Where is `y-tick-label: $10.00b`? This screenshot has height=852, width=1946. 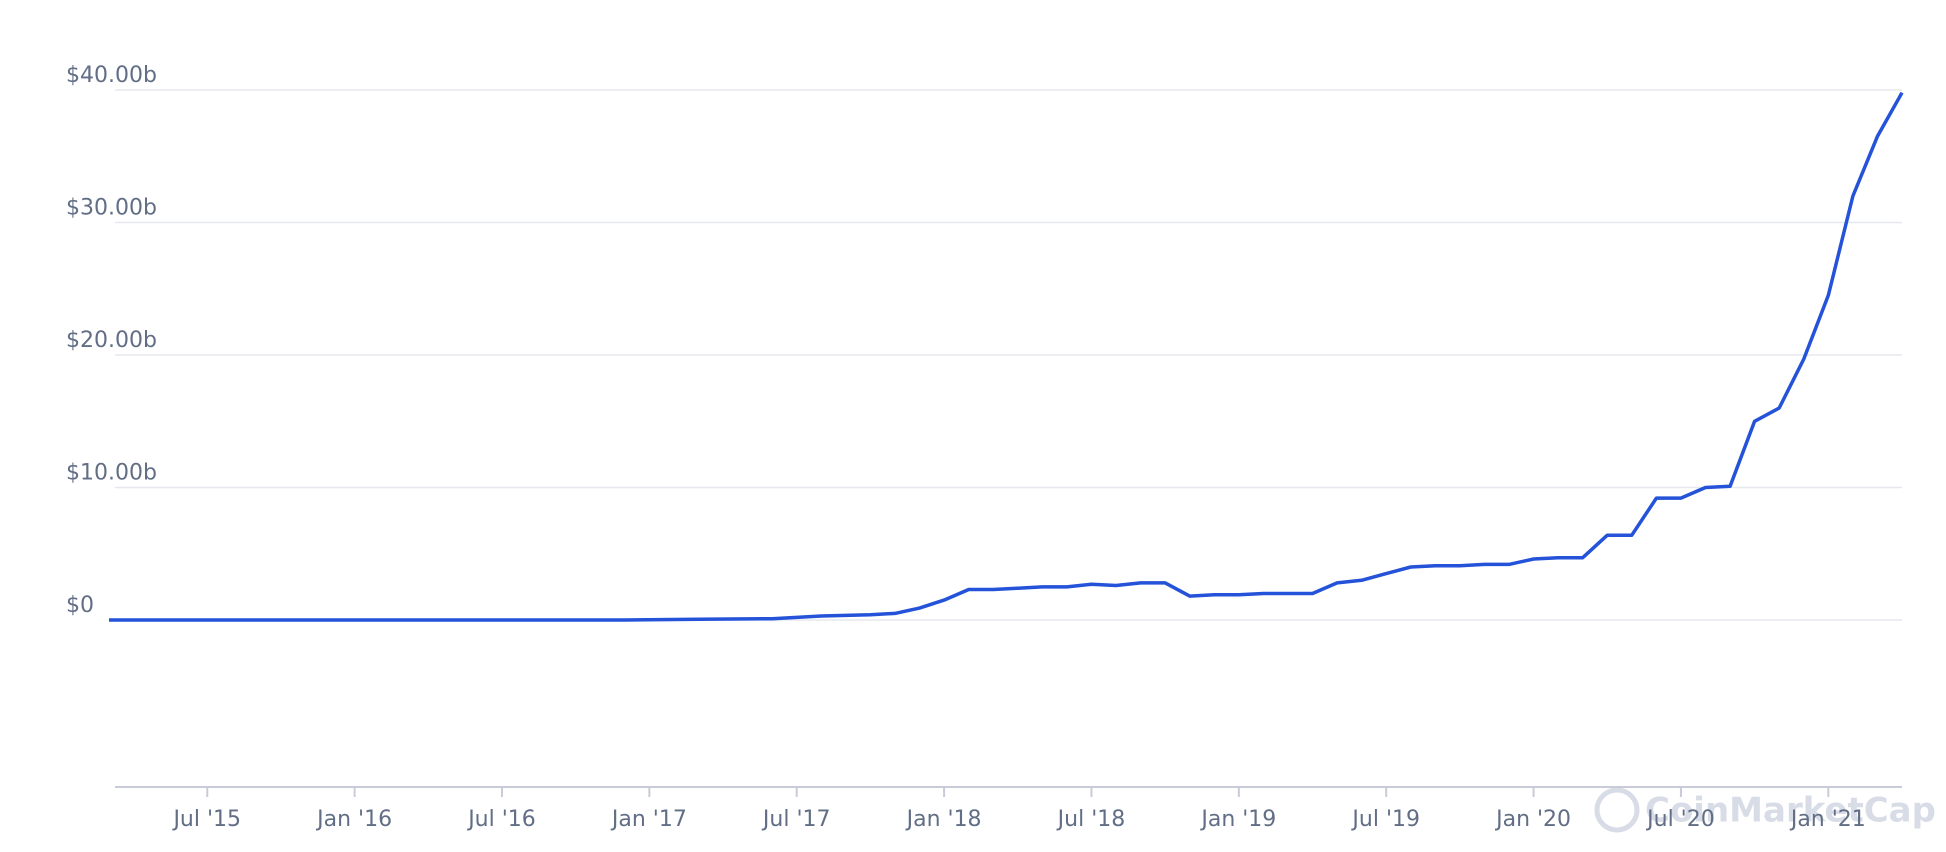
y-tick-label: $10.00b is located at coordinates (111, 473).